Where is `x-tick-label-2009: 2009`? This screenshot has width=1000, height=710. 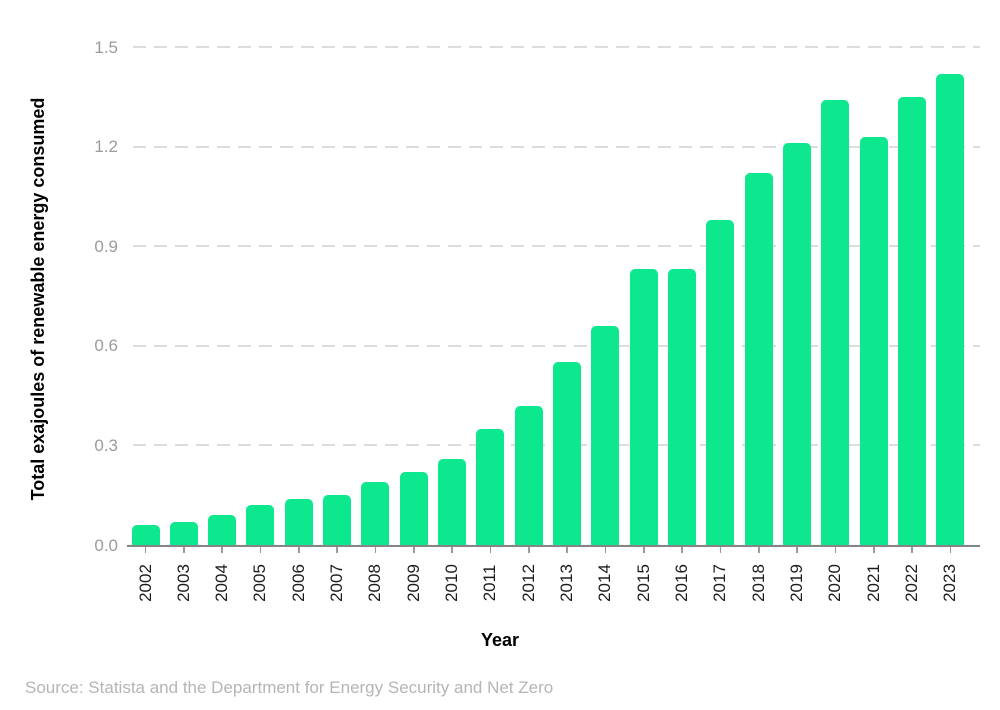 x-tick-label-2009: 2009 is located at coordinates (413, 583).